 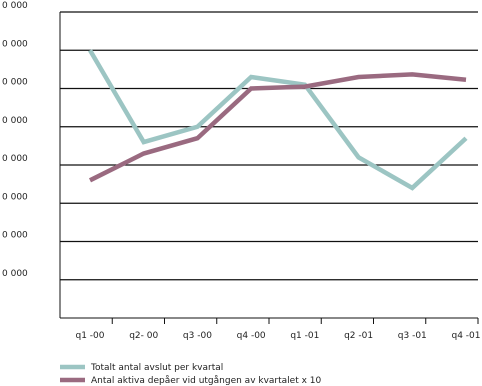 I want to click on legend-label-1: Totalt antal avslut per kvartal, so click(x=156, y=368).